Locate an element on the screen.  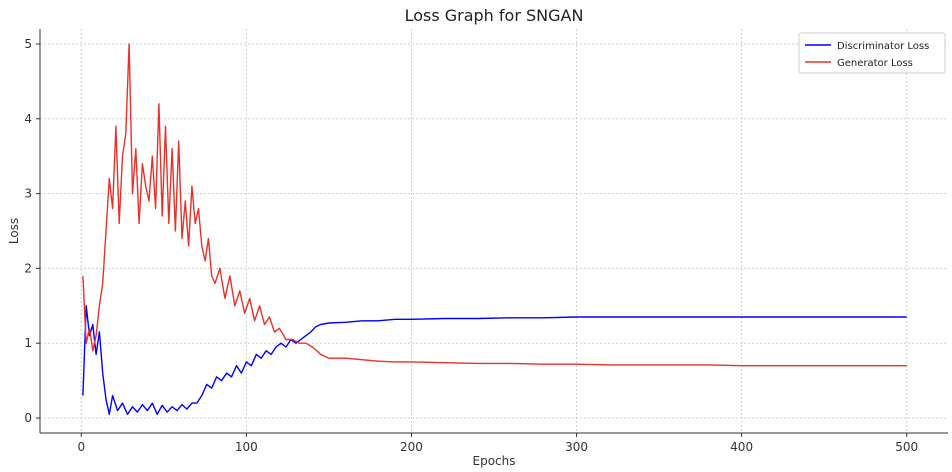
y-tick-label: 3 is located at coordinates (28, 194).